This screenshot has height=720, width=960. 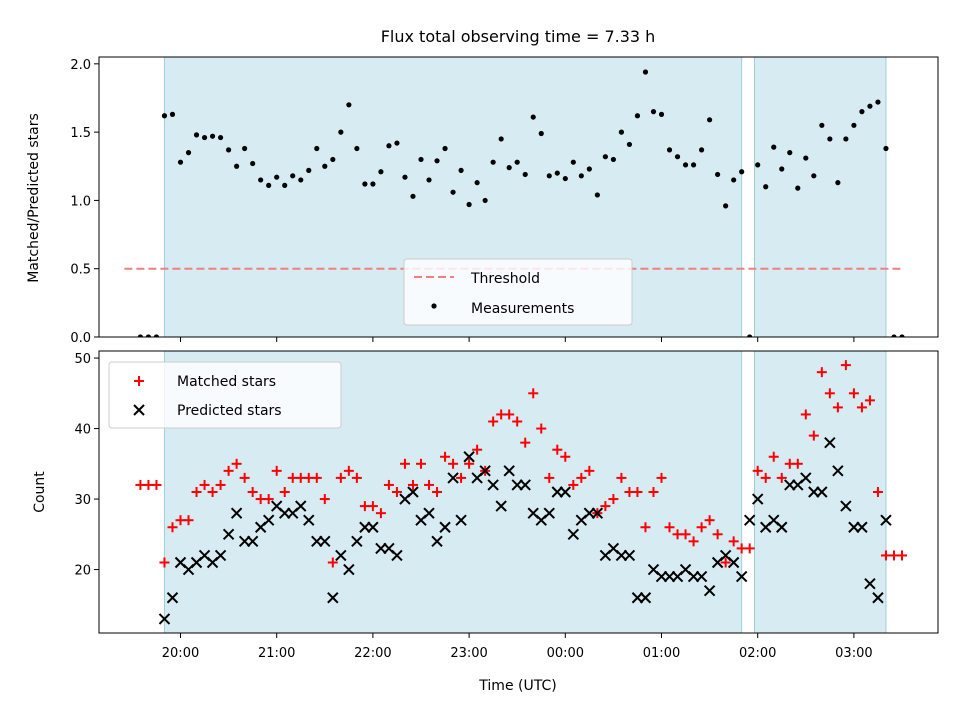 What do you see at coordinates (757, 653) in the screenshot?
I see `x-tick-label: 02:00` at bounding box center [757, 653].